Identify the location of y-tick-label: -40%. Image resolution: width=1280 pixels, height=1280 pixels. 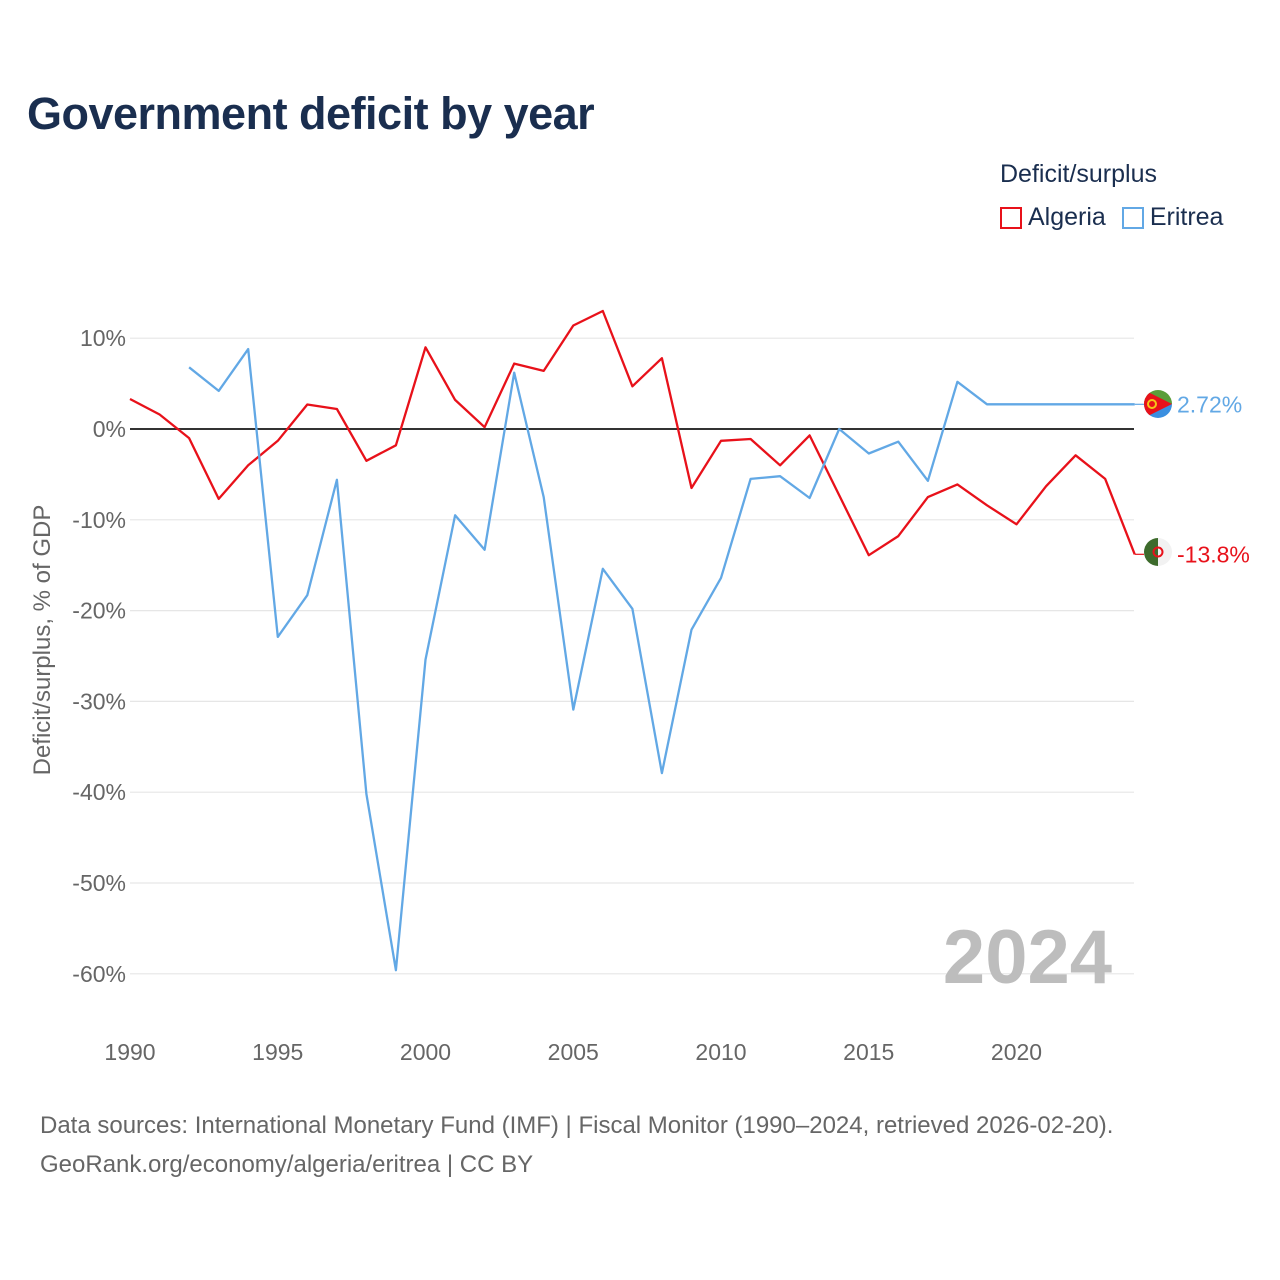
(99, 792).